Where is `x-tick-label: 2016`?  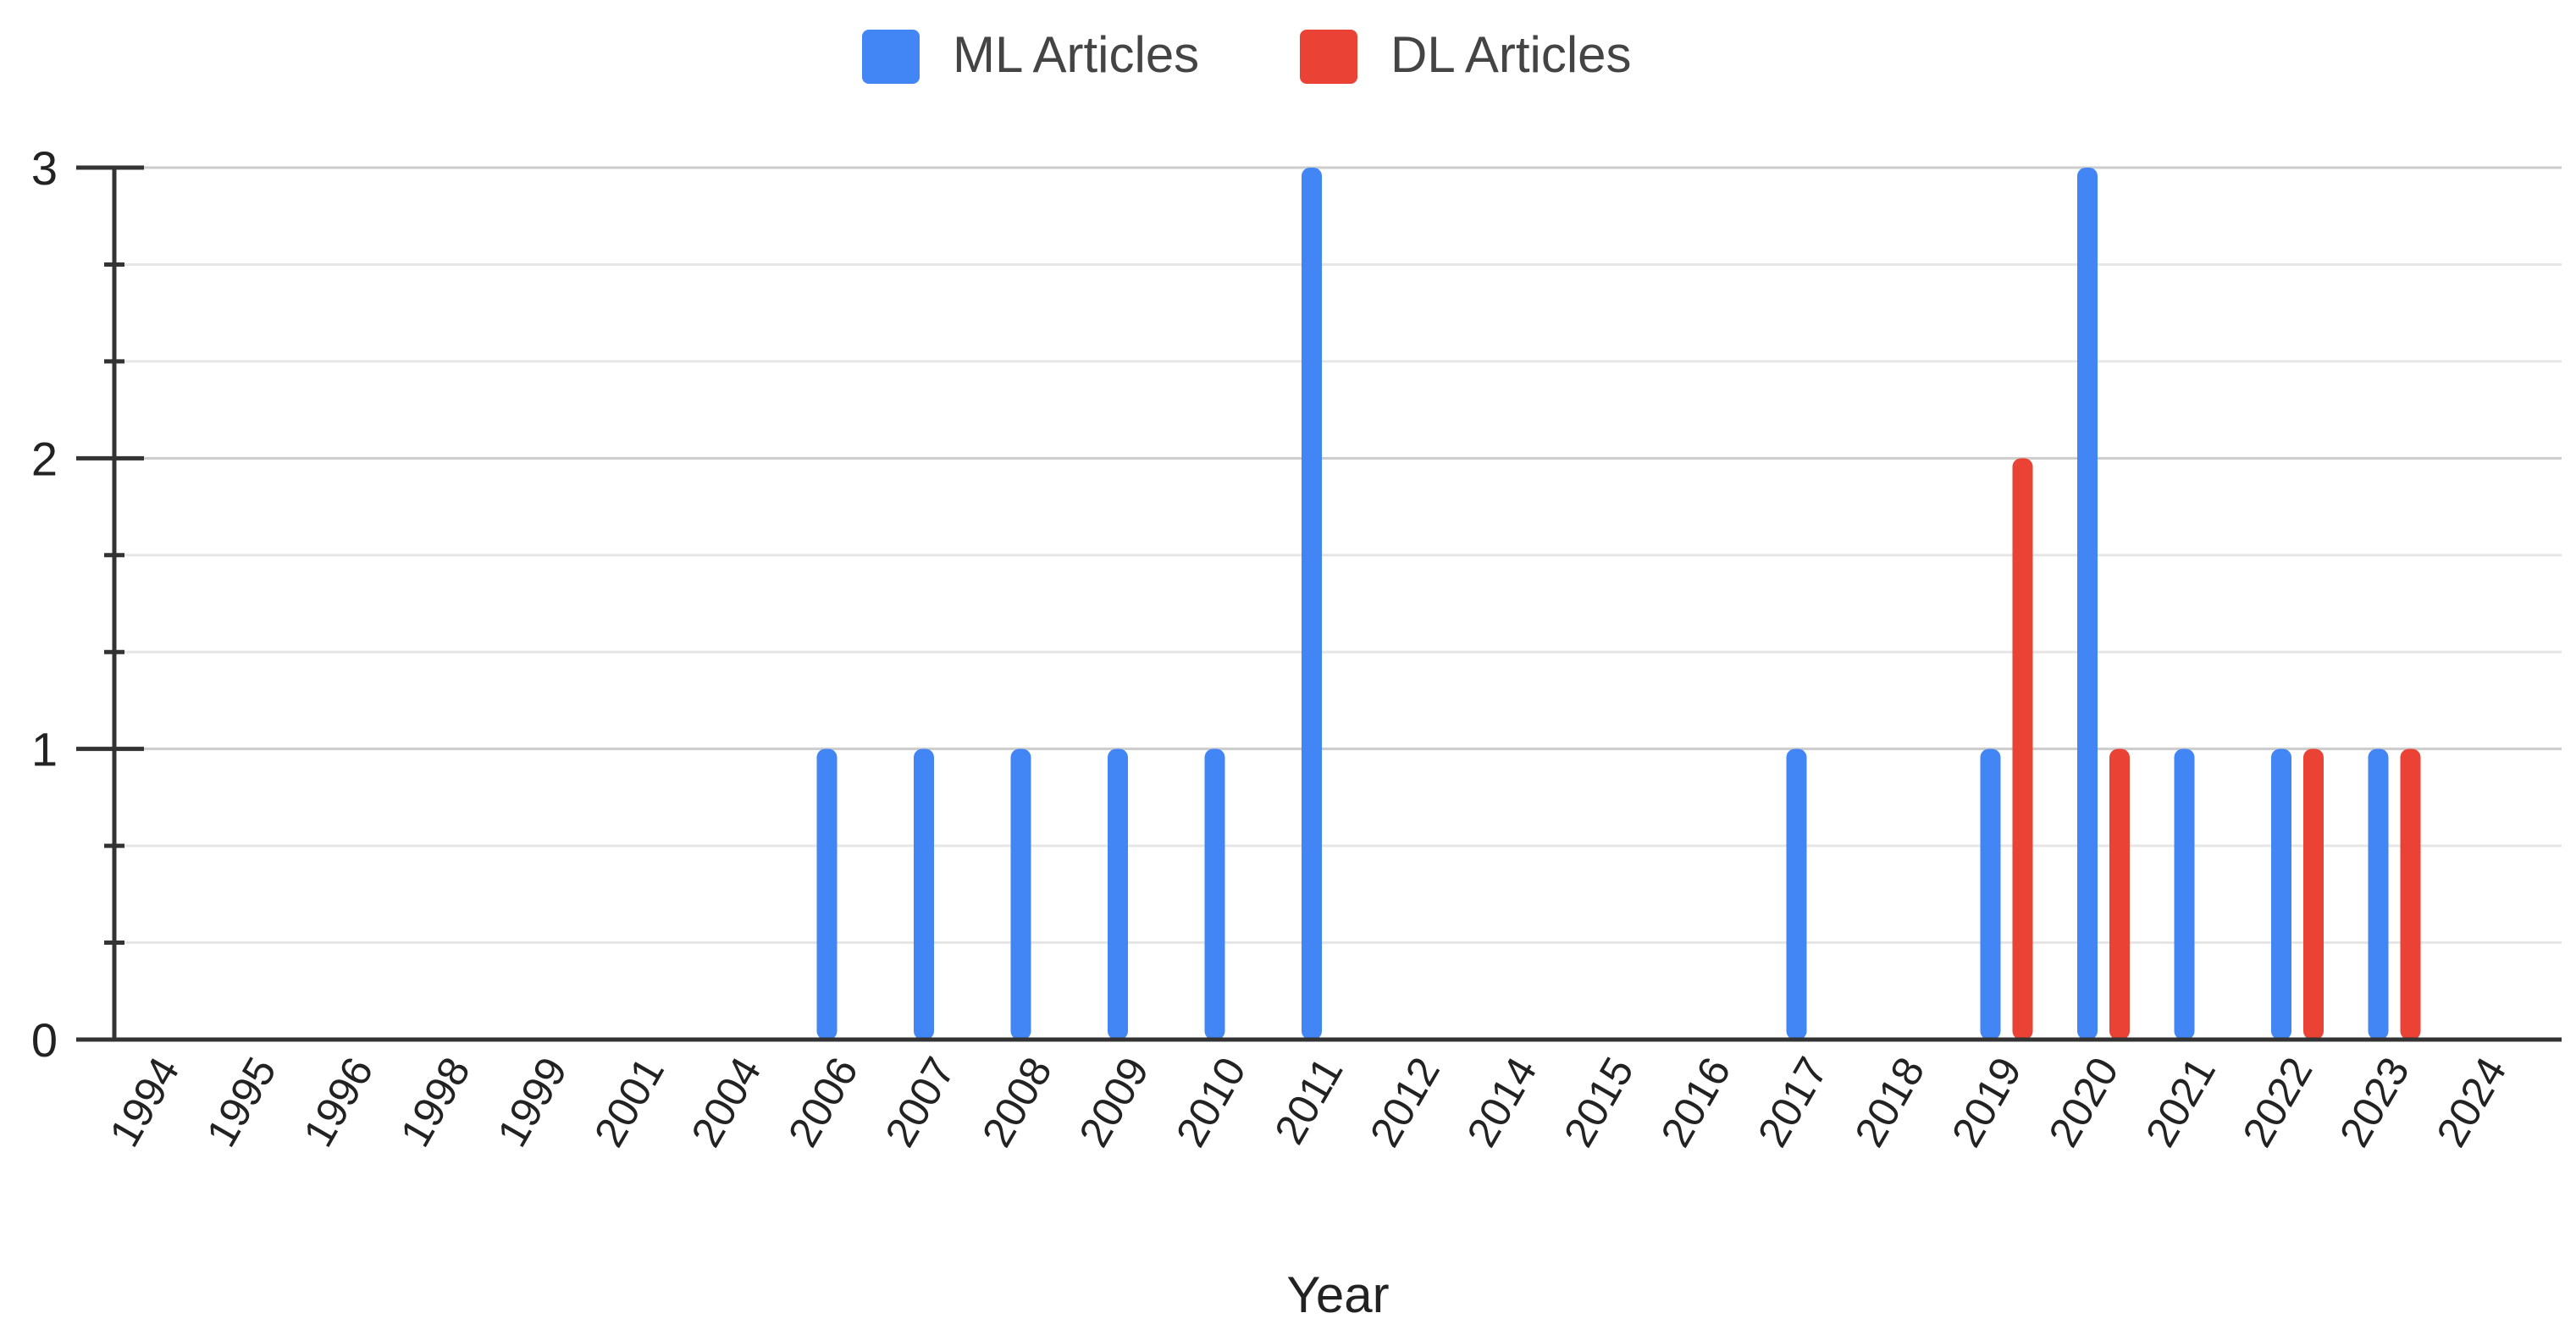
x-tick-label: 2016 is located at coordinates (1695, 1102).